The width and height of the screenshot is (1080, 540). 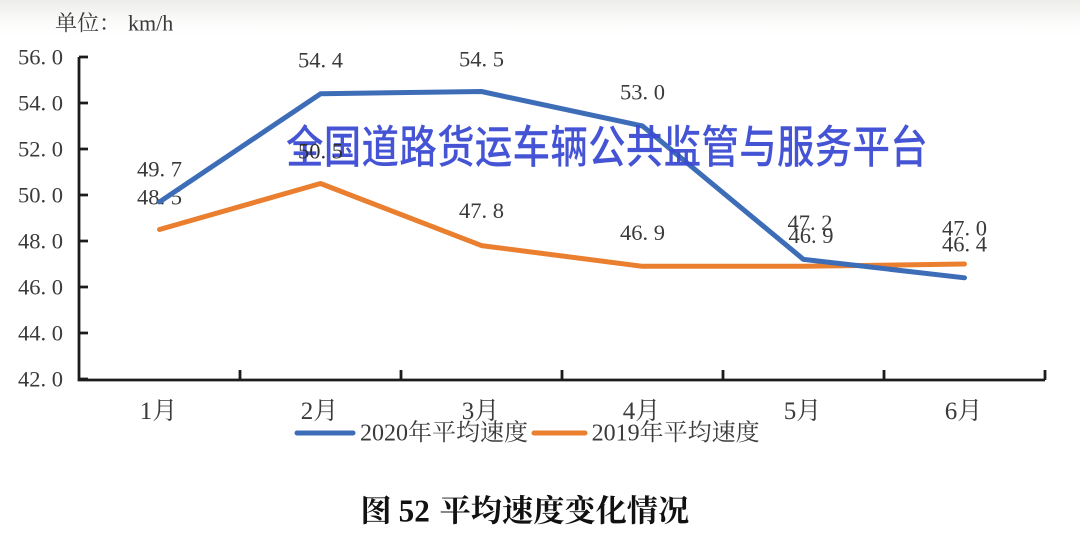 I want to click on svg-text: 47. 2, so click(x=810, y=222).